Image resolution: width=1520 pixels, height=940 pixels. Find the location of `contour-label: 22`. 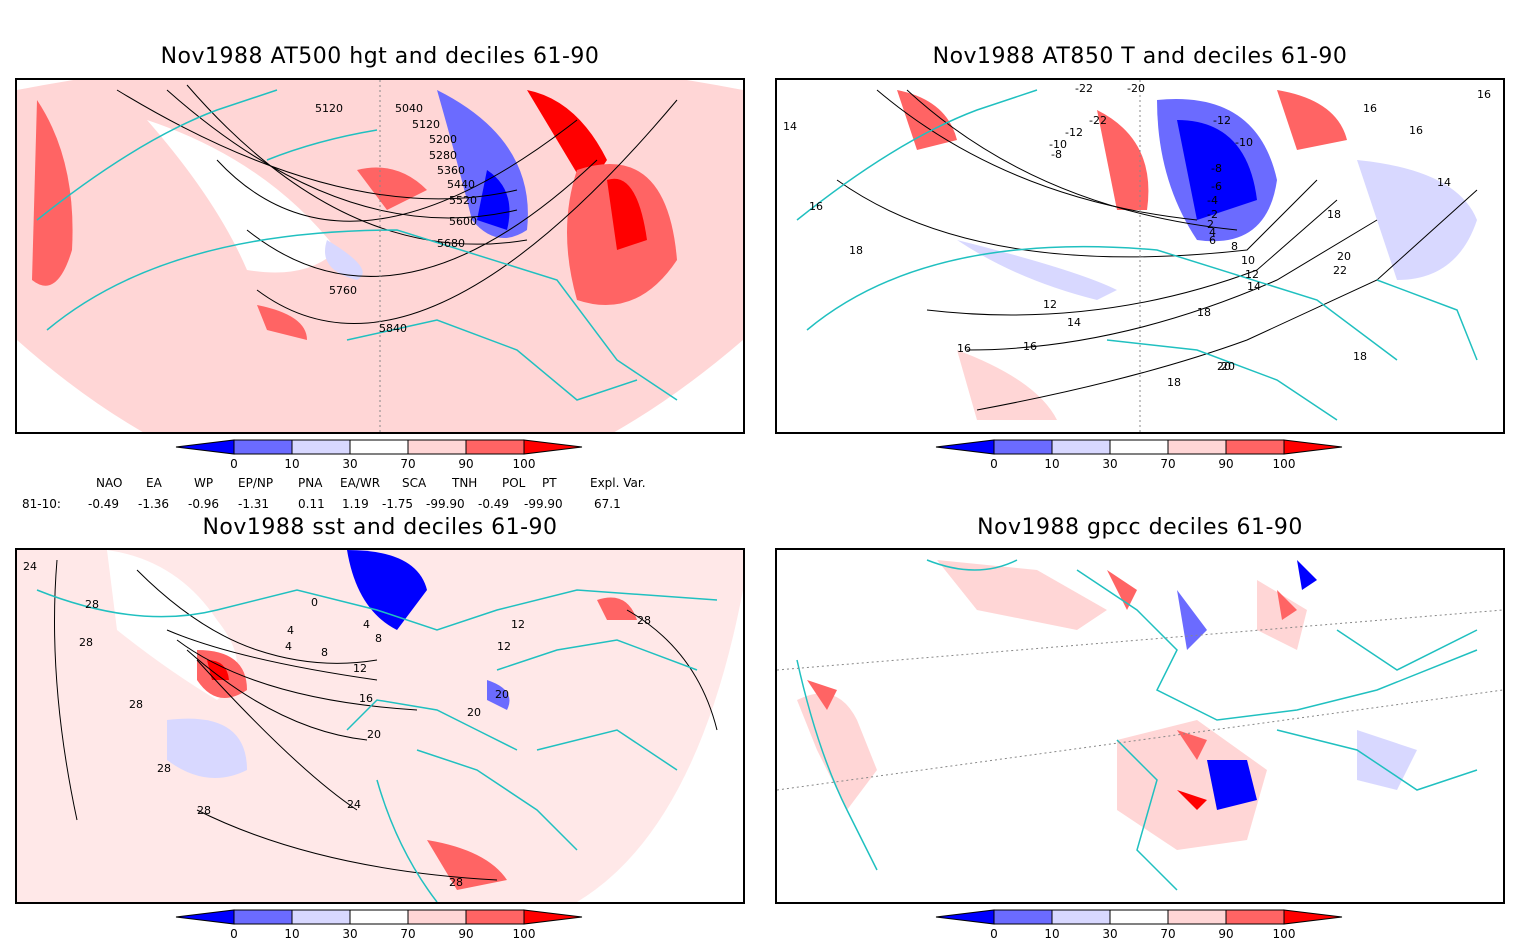

contour-label: 22 is located at coordinates (1340, 270).